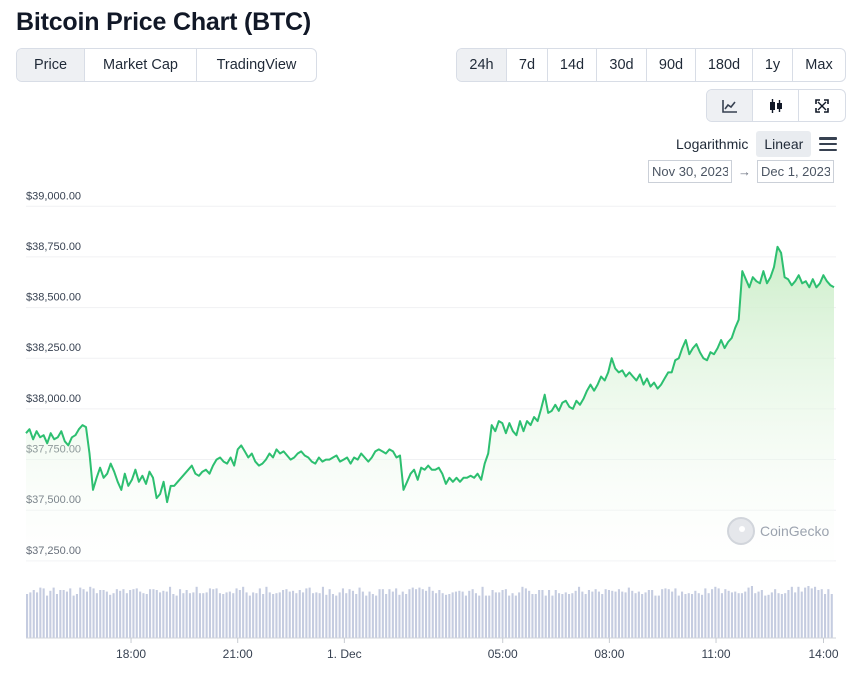 The width and height of the screenshot is (850, 673). I want to click on y-tick-label: $39,000.00, so click(53, 196).